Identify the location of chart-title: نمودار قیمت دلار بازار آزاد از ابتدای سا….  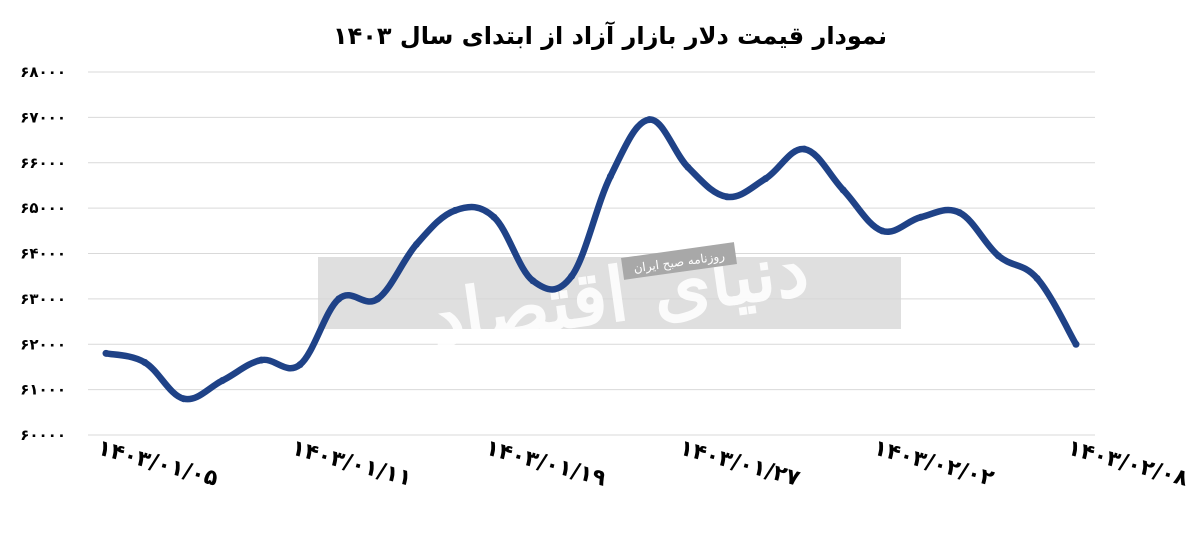
(610, 35).